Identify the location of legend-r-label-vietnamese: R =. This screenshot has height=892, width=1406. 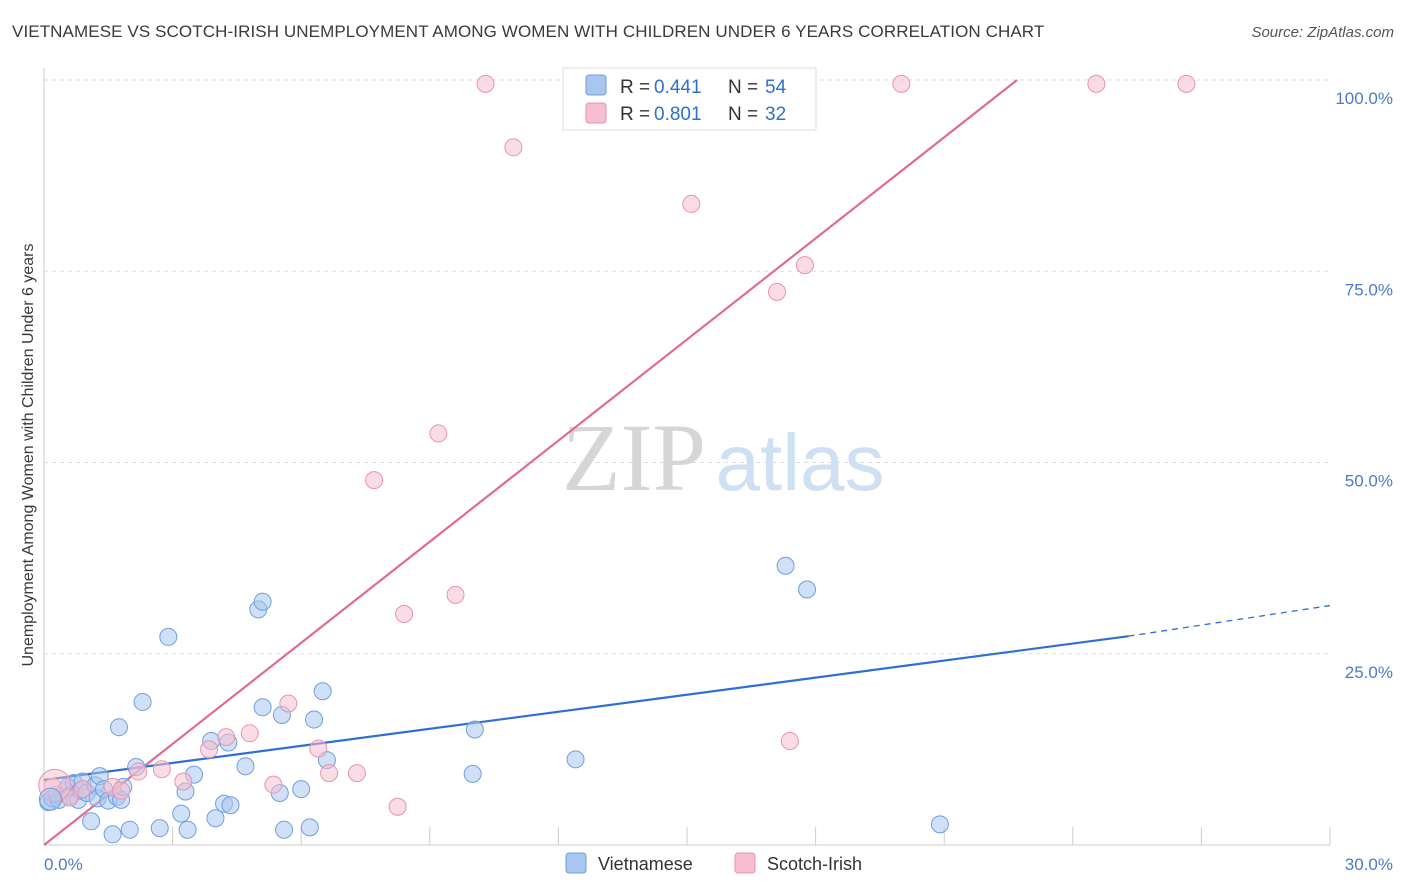
(635, 87).